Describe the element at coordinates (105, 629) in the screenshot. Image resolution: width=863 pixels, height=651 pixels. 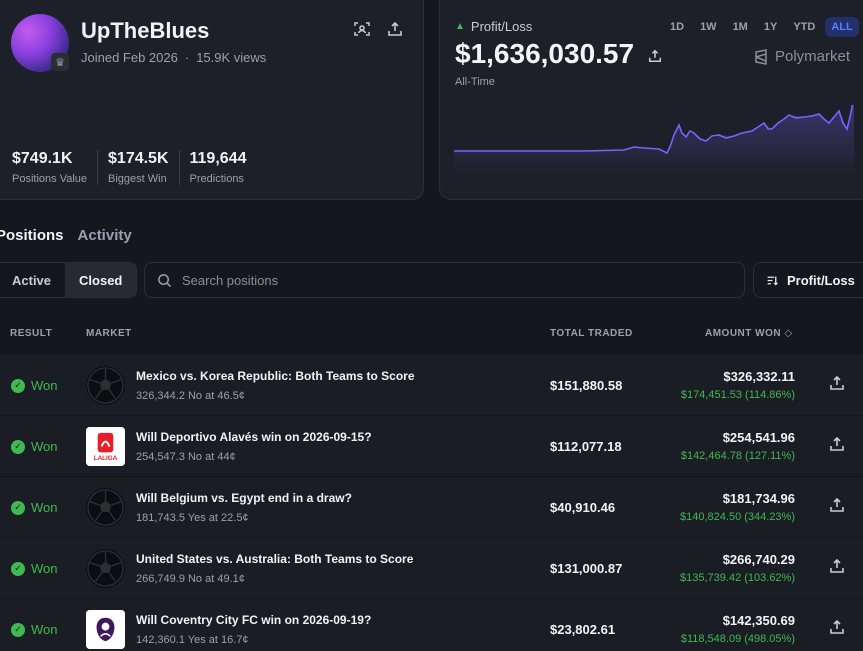
I see `premier-league-logo-icon` at that location.